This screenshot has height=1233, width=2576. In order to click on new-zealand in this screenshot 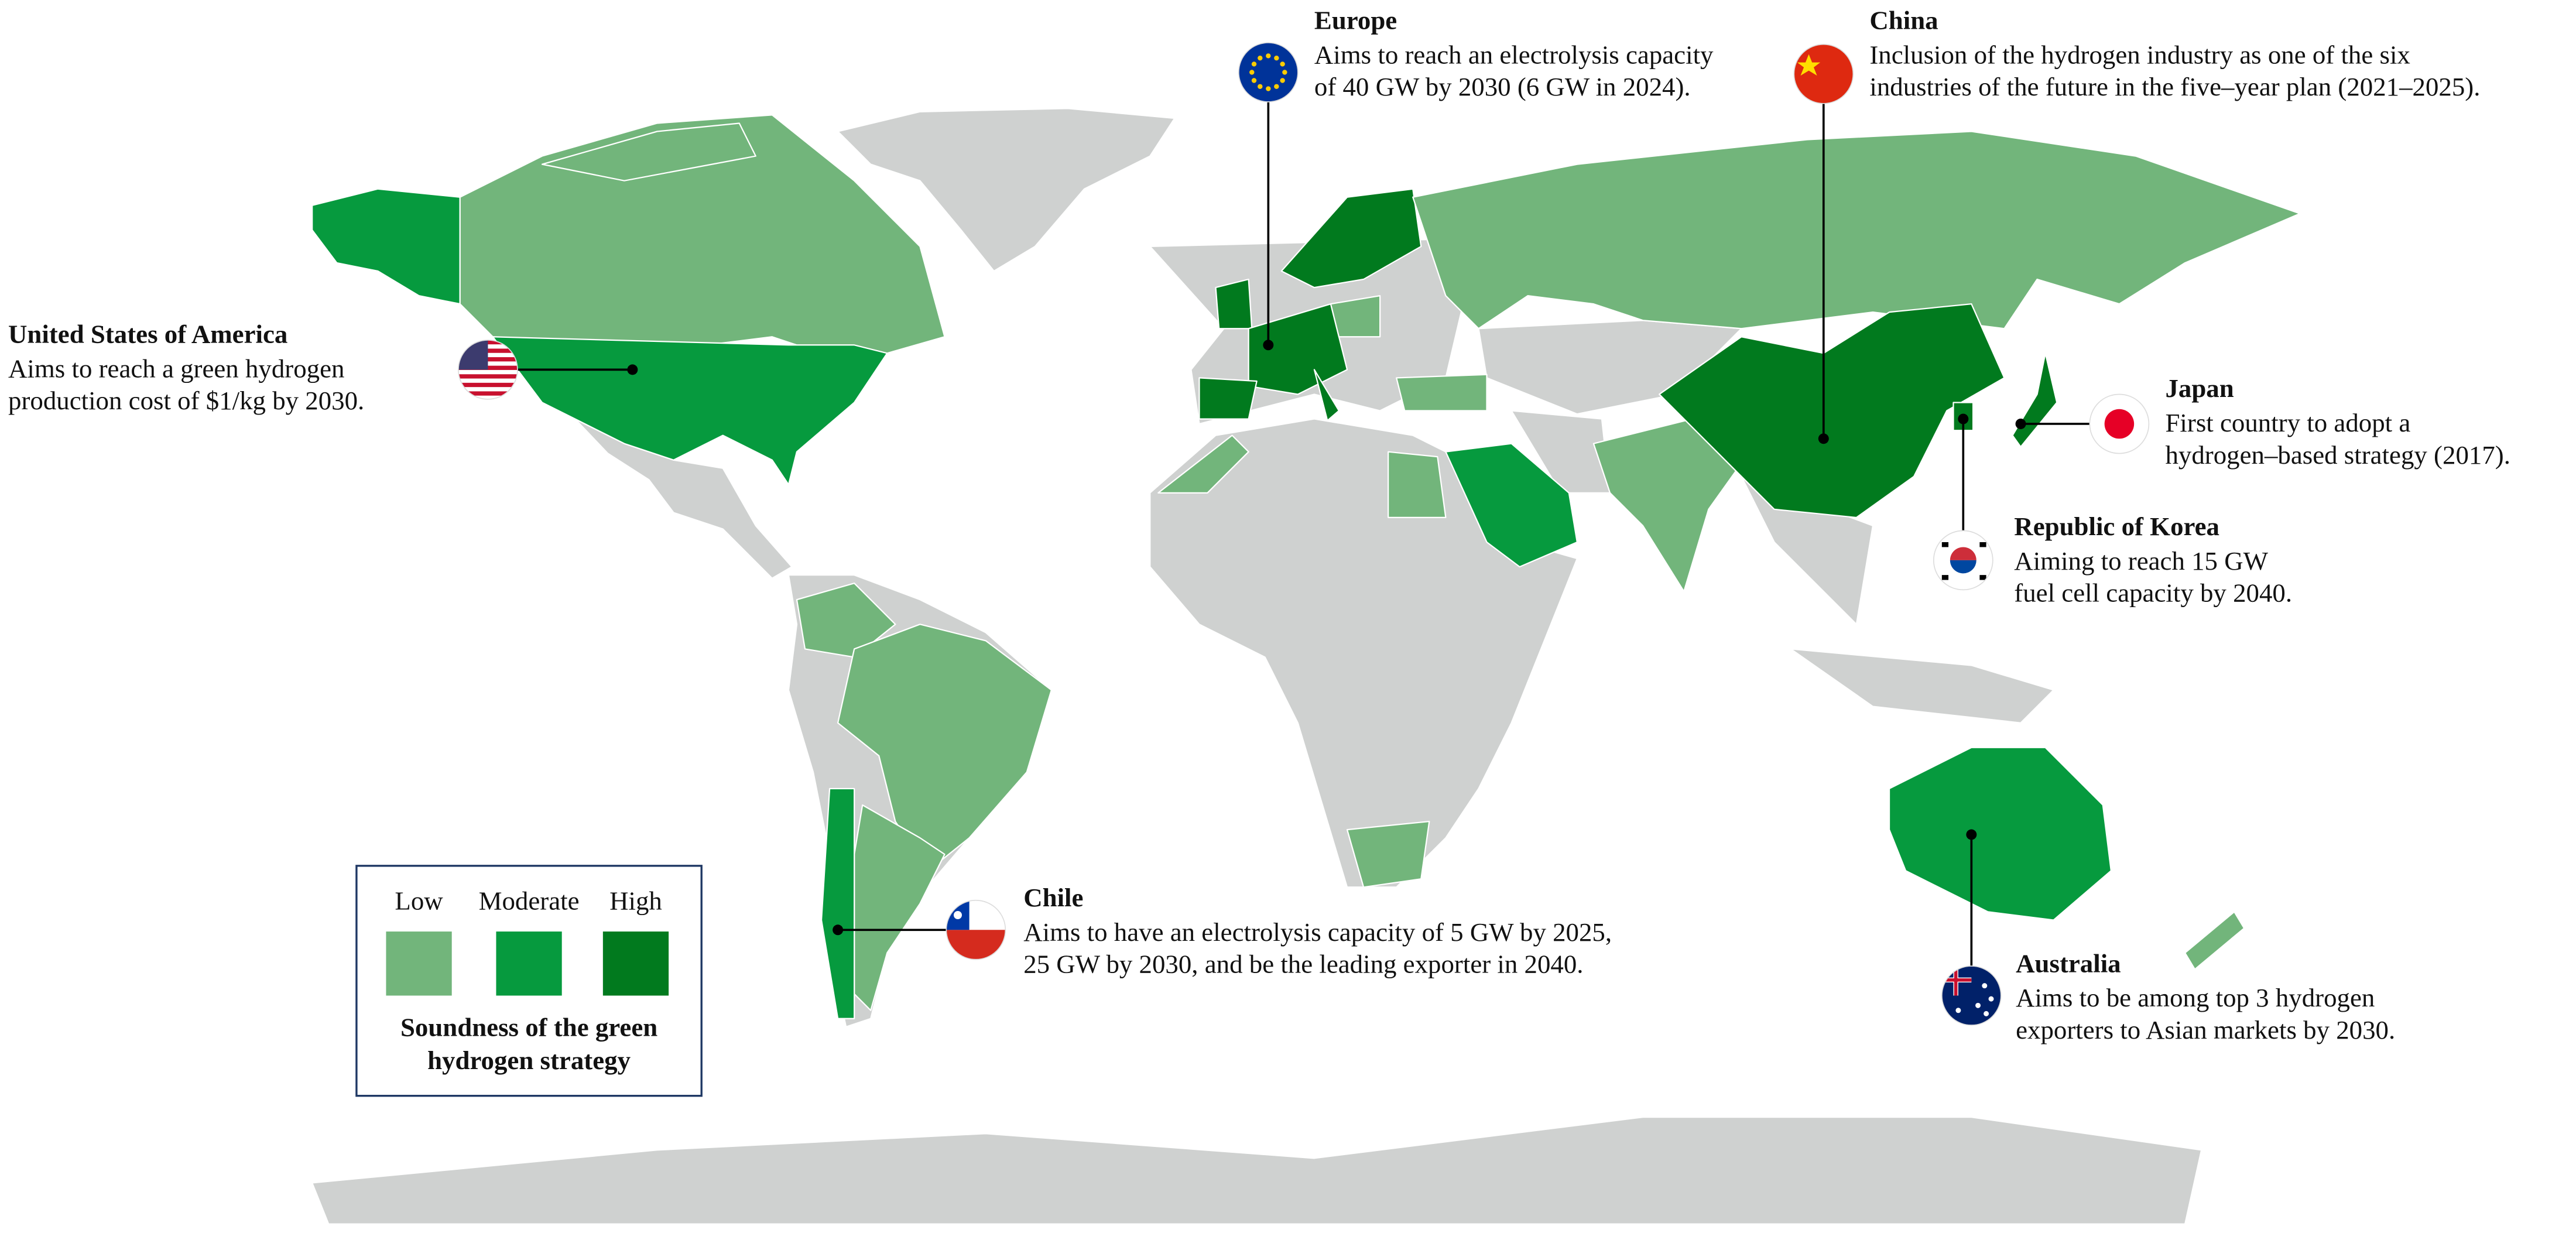, I will do `click(2214, 940)`.